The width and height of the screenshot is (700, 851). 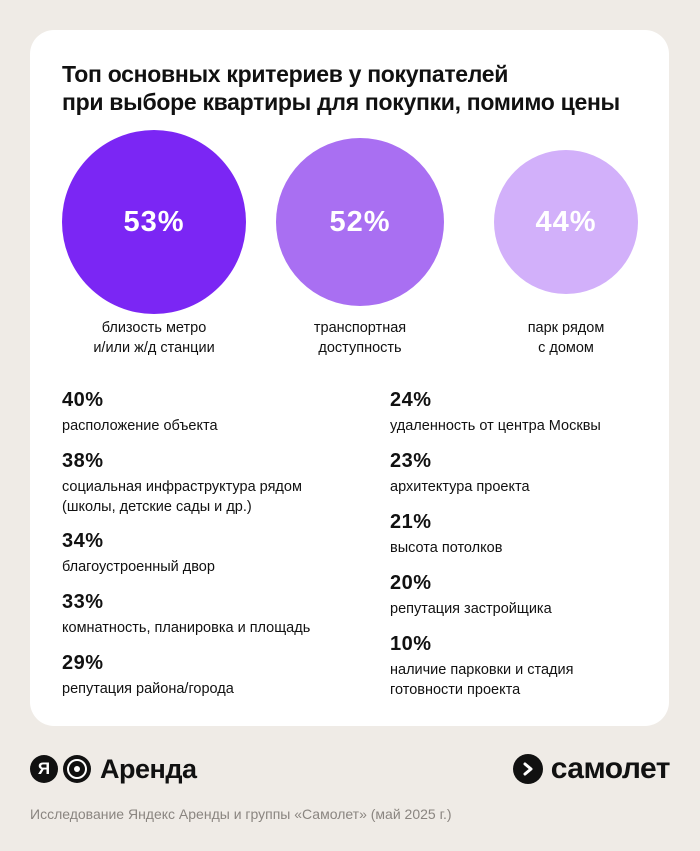 I want to click on criterion-item: 33% комнатность, планировка и площадь, so click(x=207, y=614).